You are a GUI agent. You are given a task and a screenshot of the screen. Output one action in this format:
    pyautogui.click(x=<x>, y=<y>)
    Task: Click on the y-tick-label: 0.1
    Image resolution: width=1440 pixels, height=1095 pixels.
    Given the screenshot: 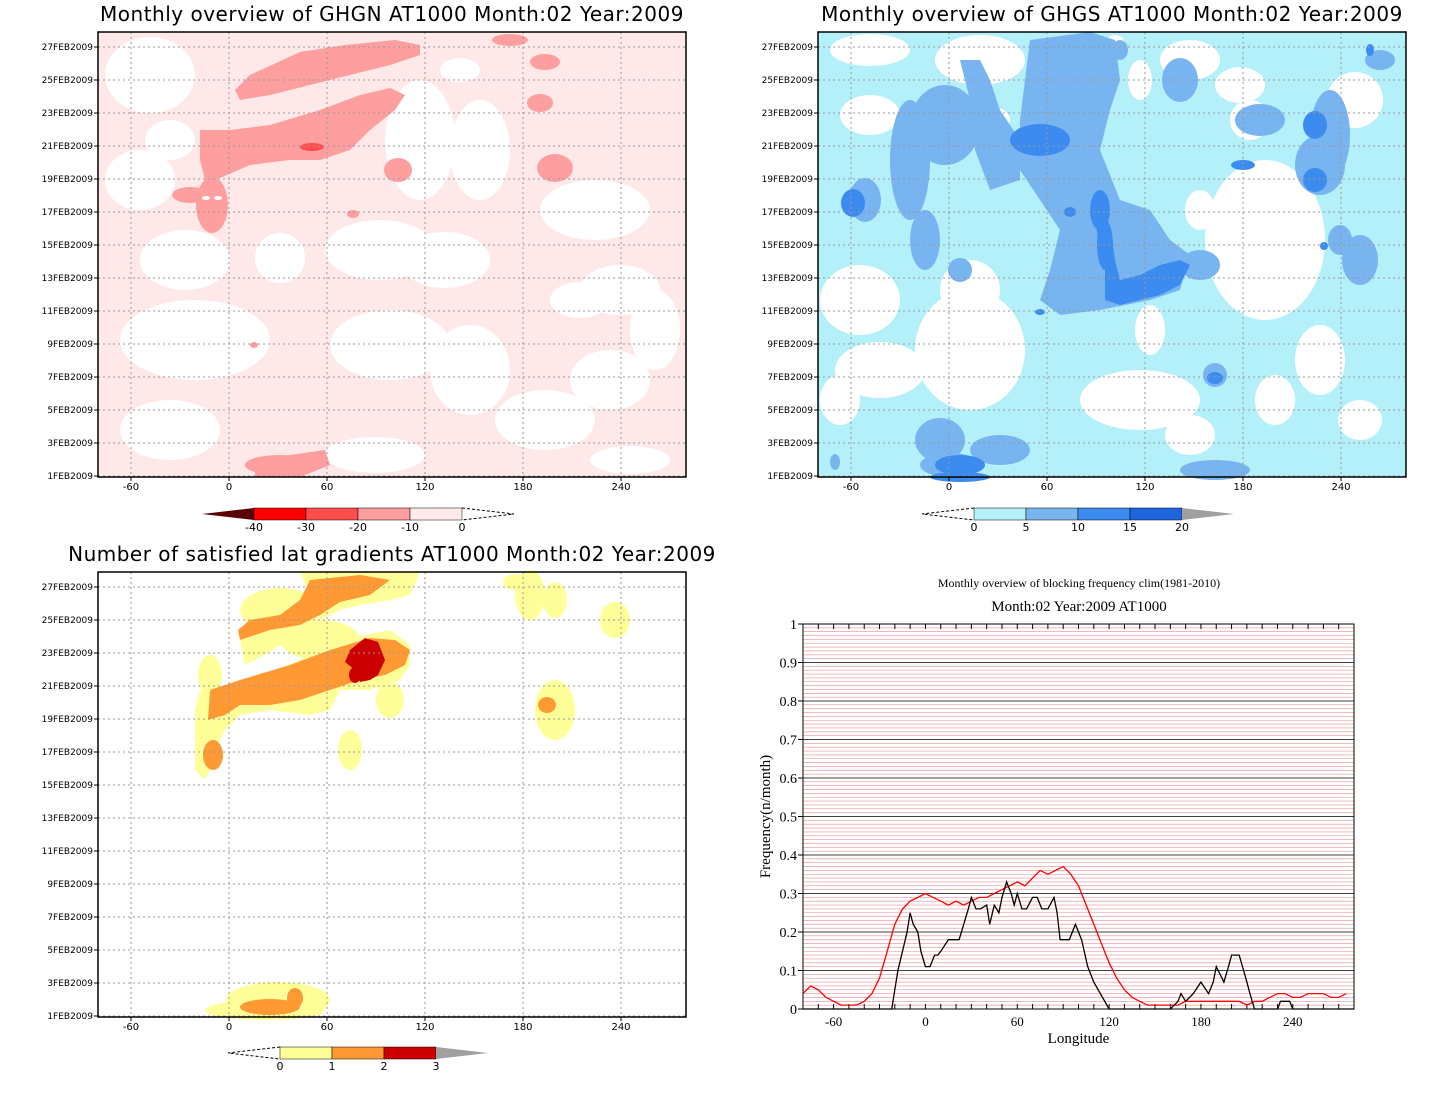 What is the action you would take?
    pyautogui.click(x=789, y=972)
    